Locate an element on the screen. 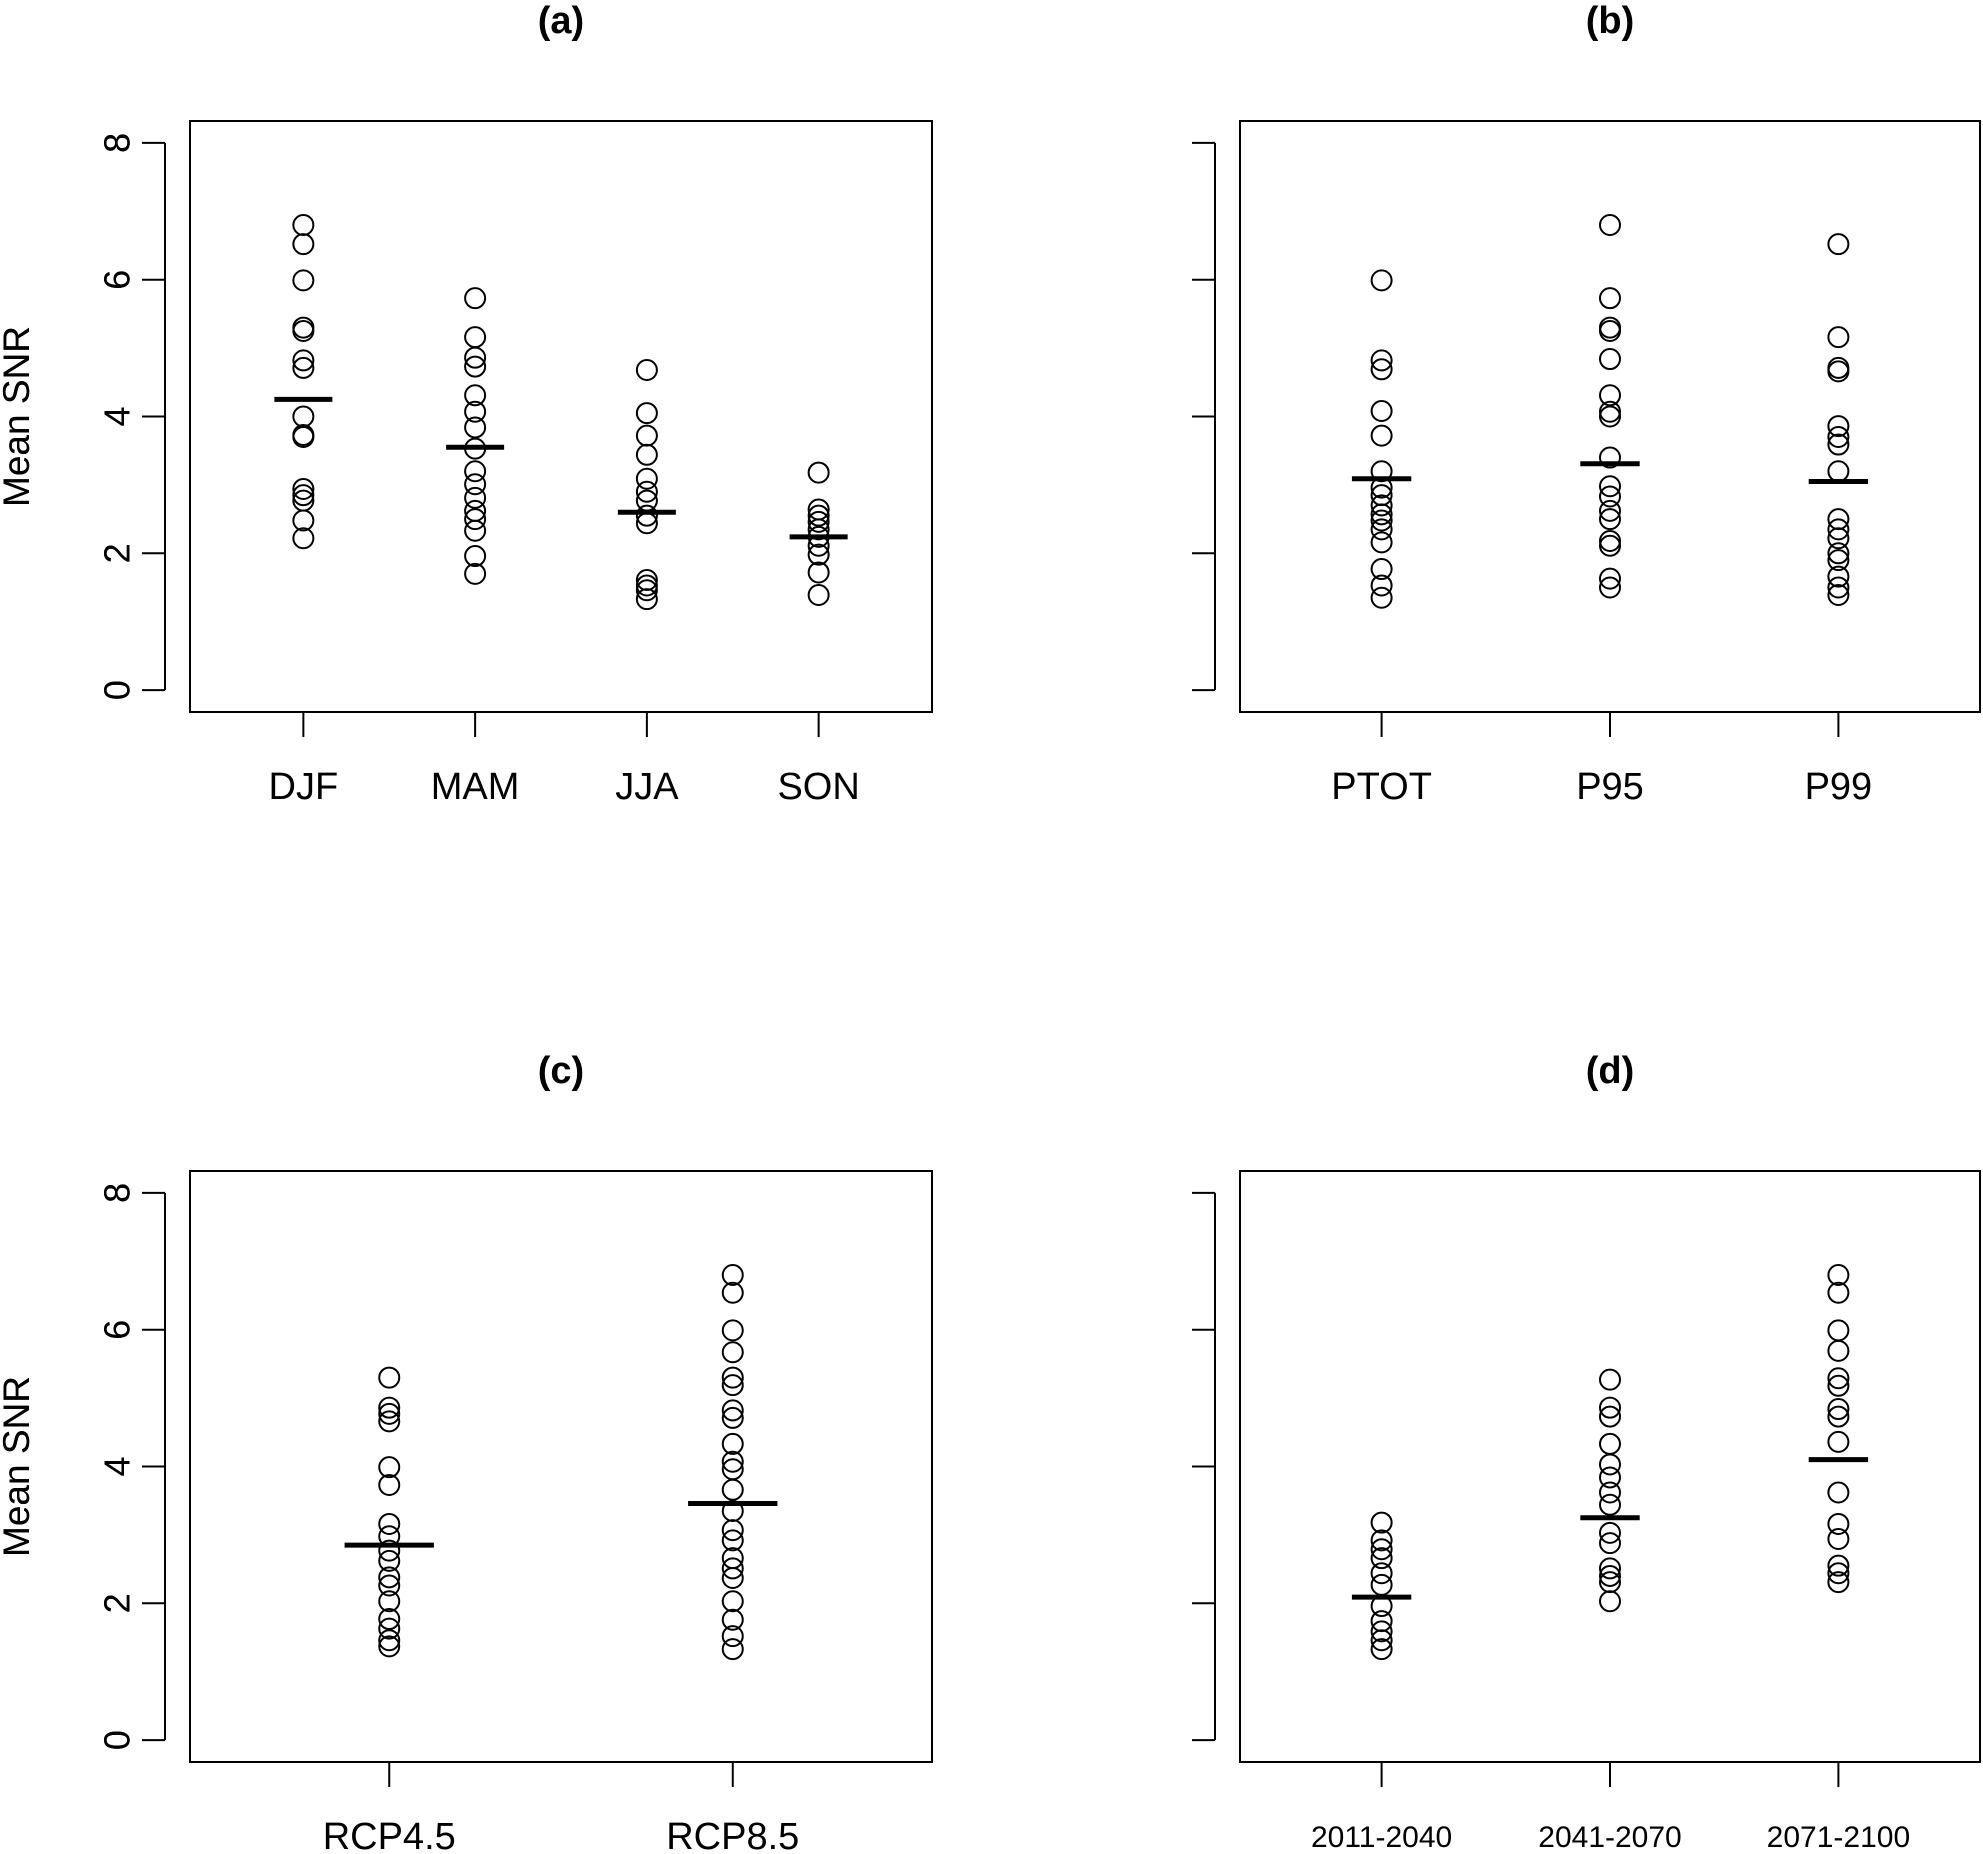 The height and width of the screenshot is (1854, 1983). x-tick-label: MAM is located at coordinates (475, 787).